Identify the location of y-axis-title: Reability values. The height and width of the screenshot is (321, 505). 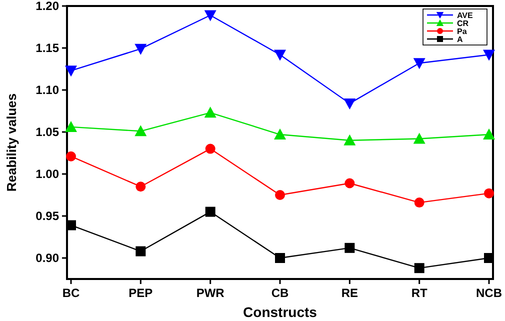
(11, 142).